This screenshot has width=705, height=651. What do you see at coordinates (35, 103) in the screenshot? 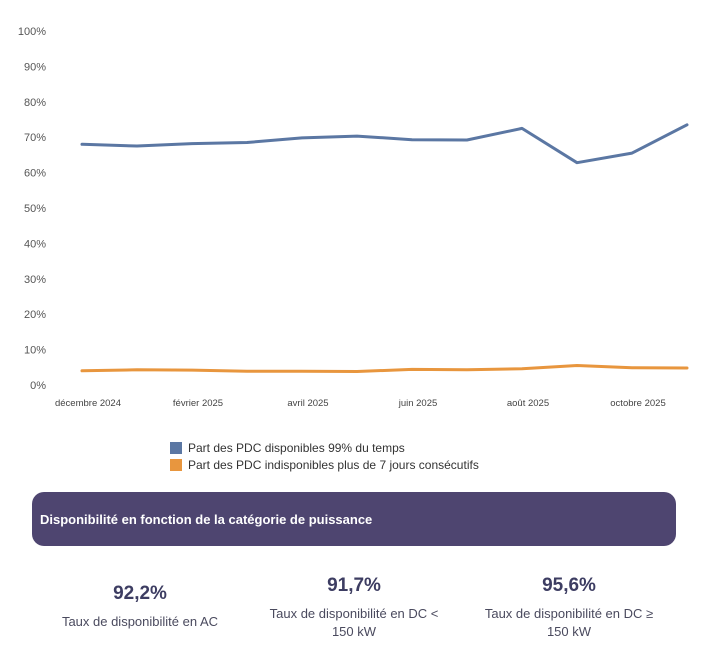
I see `y-tick-label: 80%` at bounding box center [35, 103].